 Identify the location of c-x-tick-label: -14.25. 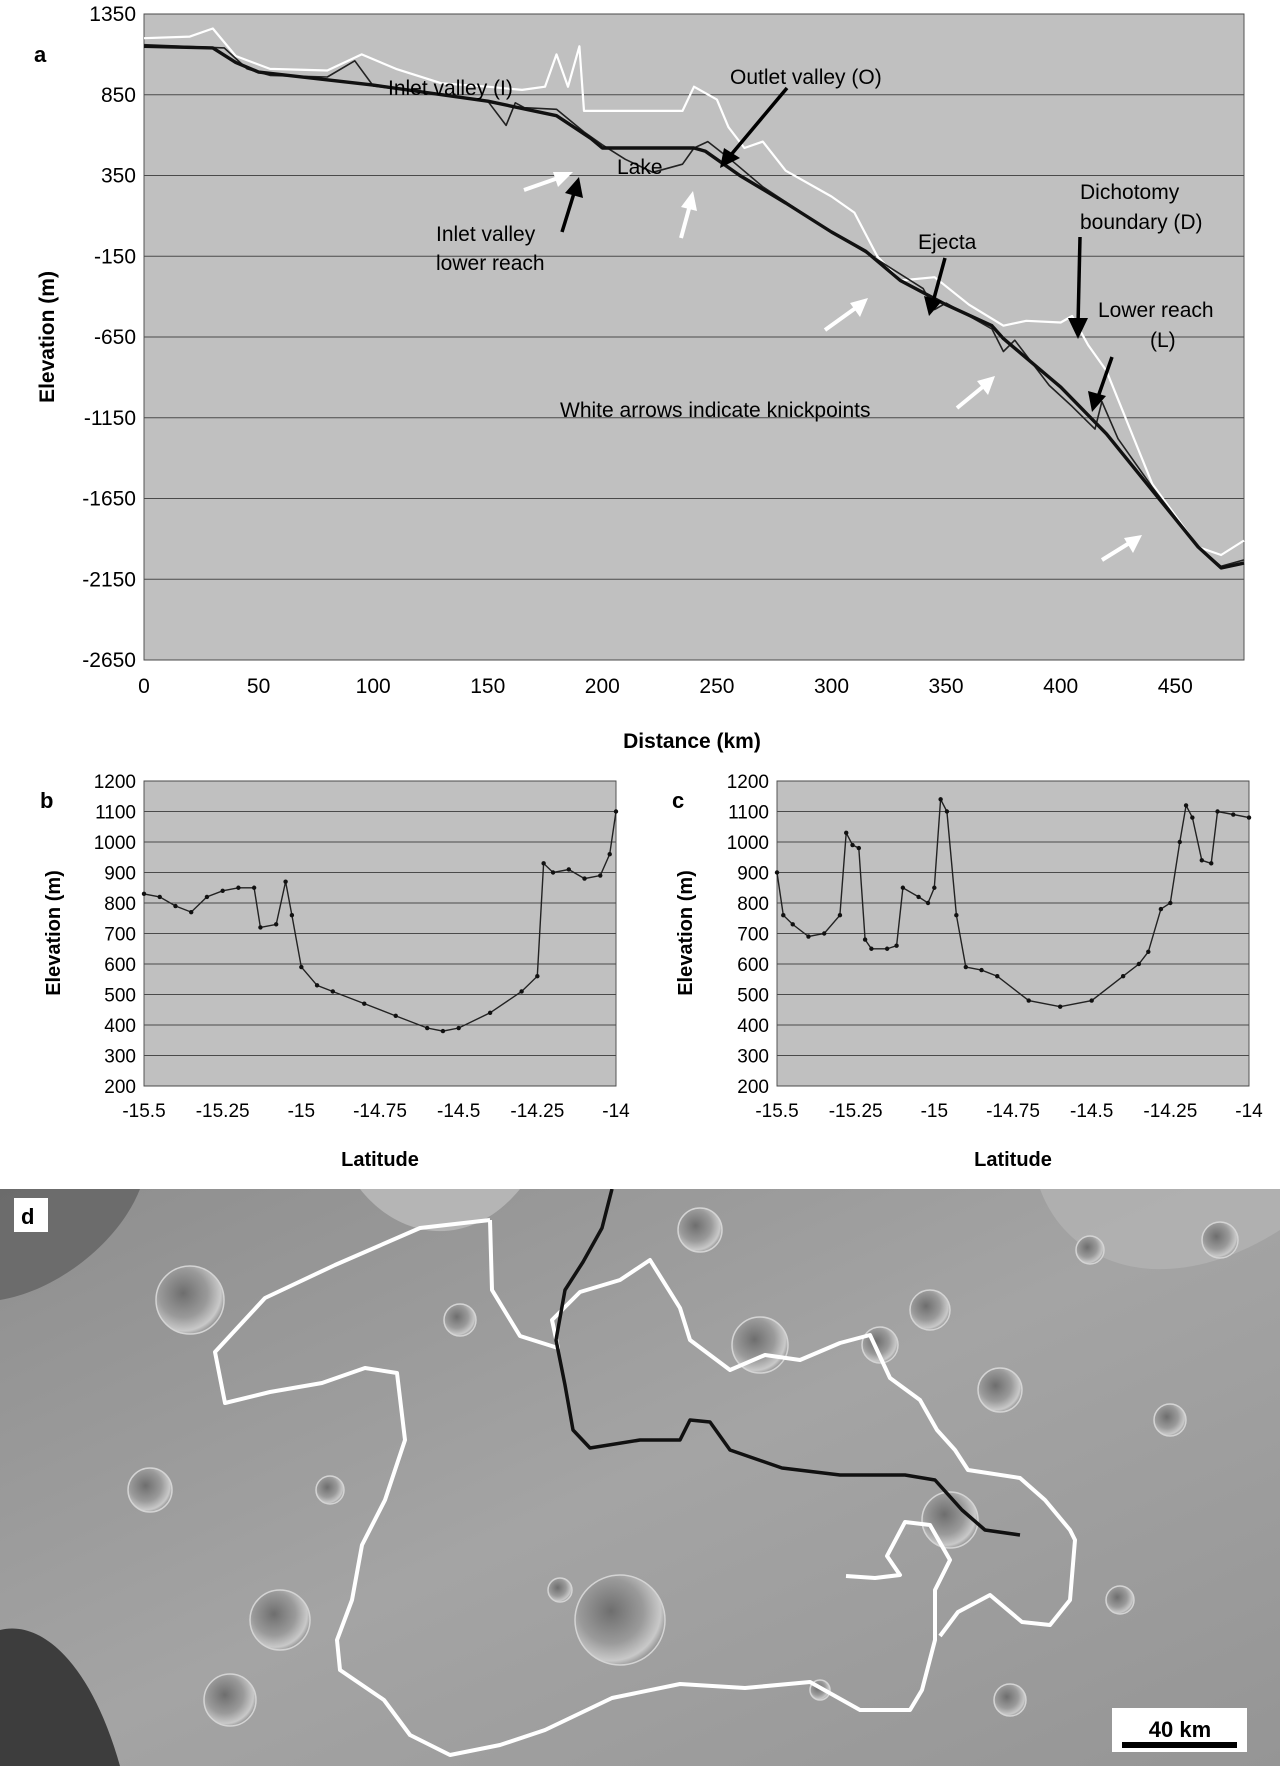
(1170, 1111).